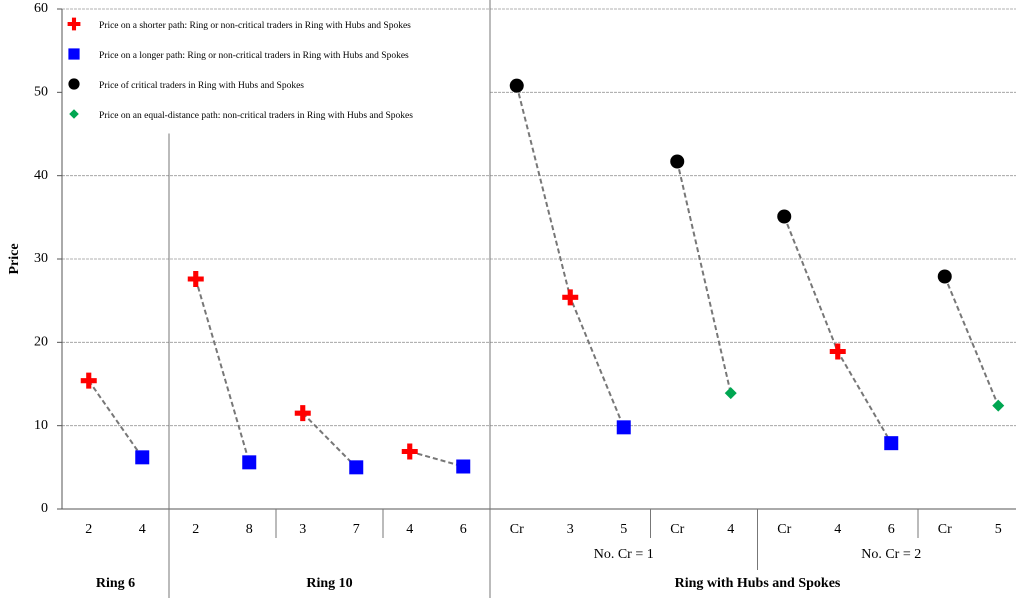 This screenshot has height=598, width=1016. Describe the element at coordinates (41, 8) in the screenshot. I see `y-tick-label: 60` at that location.